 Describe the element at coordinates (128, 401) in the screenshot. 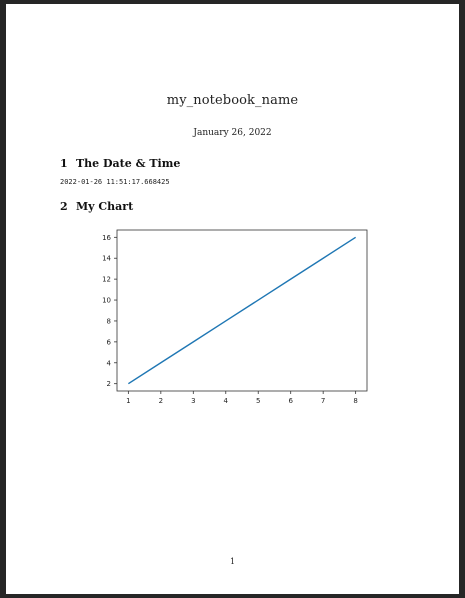

I see `x-tick-label: 1` at that location.